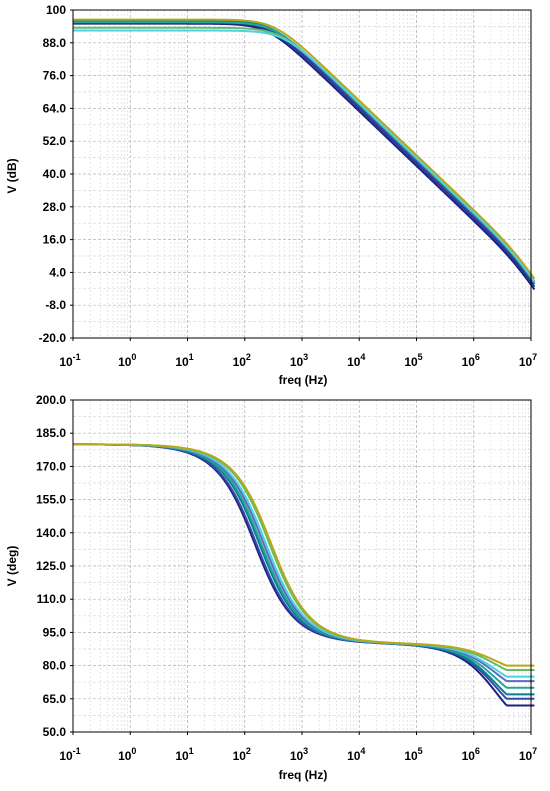  What do you see at coordinates (55, 174) in the screenshot?
I see `y-tick-label: 40.0` at bounding box center [55, 174].